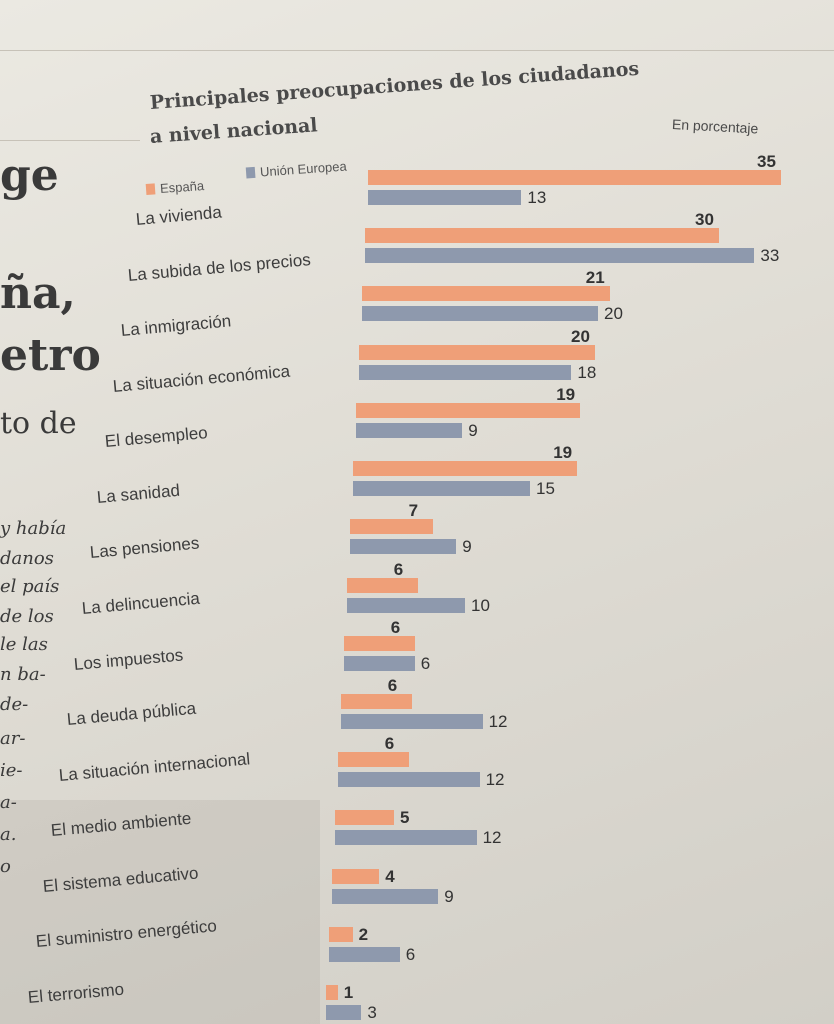 This screenshot has height=1024, width=834. I want to click on side-fragment: le las, so click(24, 644).